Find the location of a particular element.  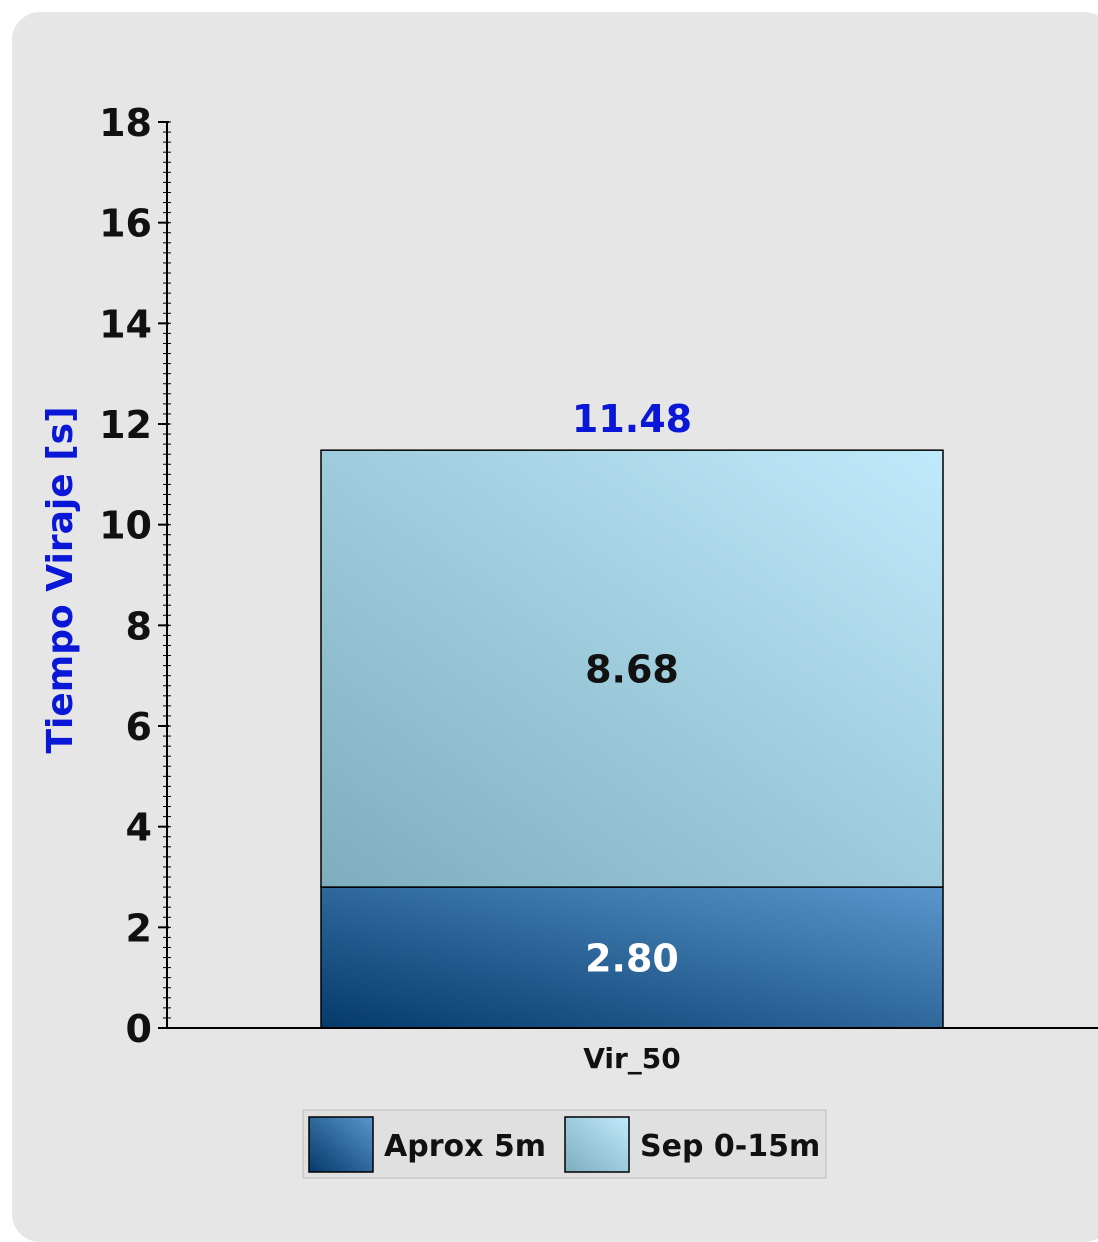

bar-value-label: 8.68 is located at coordinates (632, 670).